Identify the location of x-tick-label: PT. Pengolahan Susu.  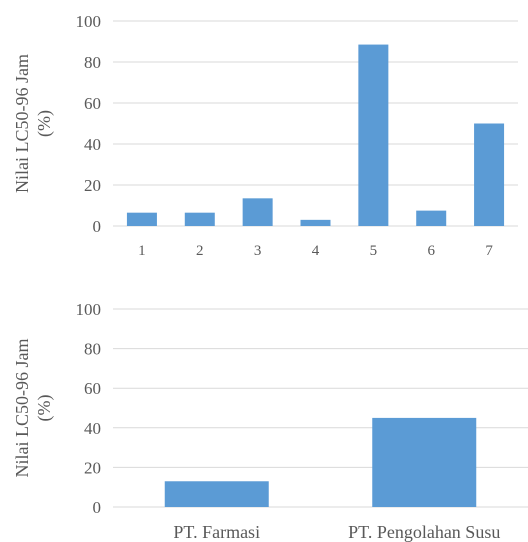
(424, 532).